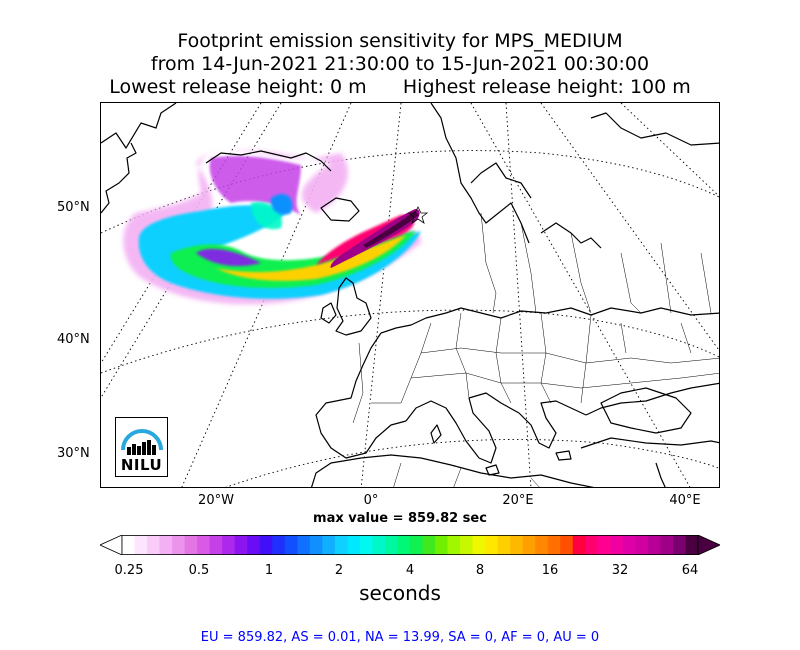 The image size is (800, 650). What do you see at coordinates (410, 570) in the screenshot?
I see `colorbar-tick: 4` at bounding box center [410, 570].